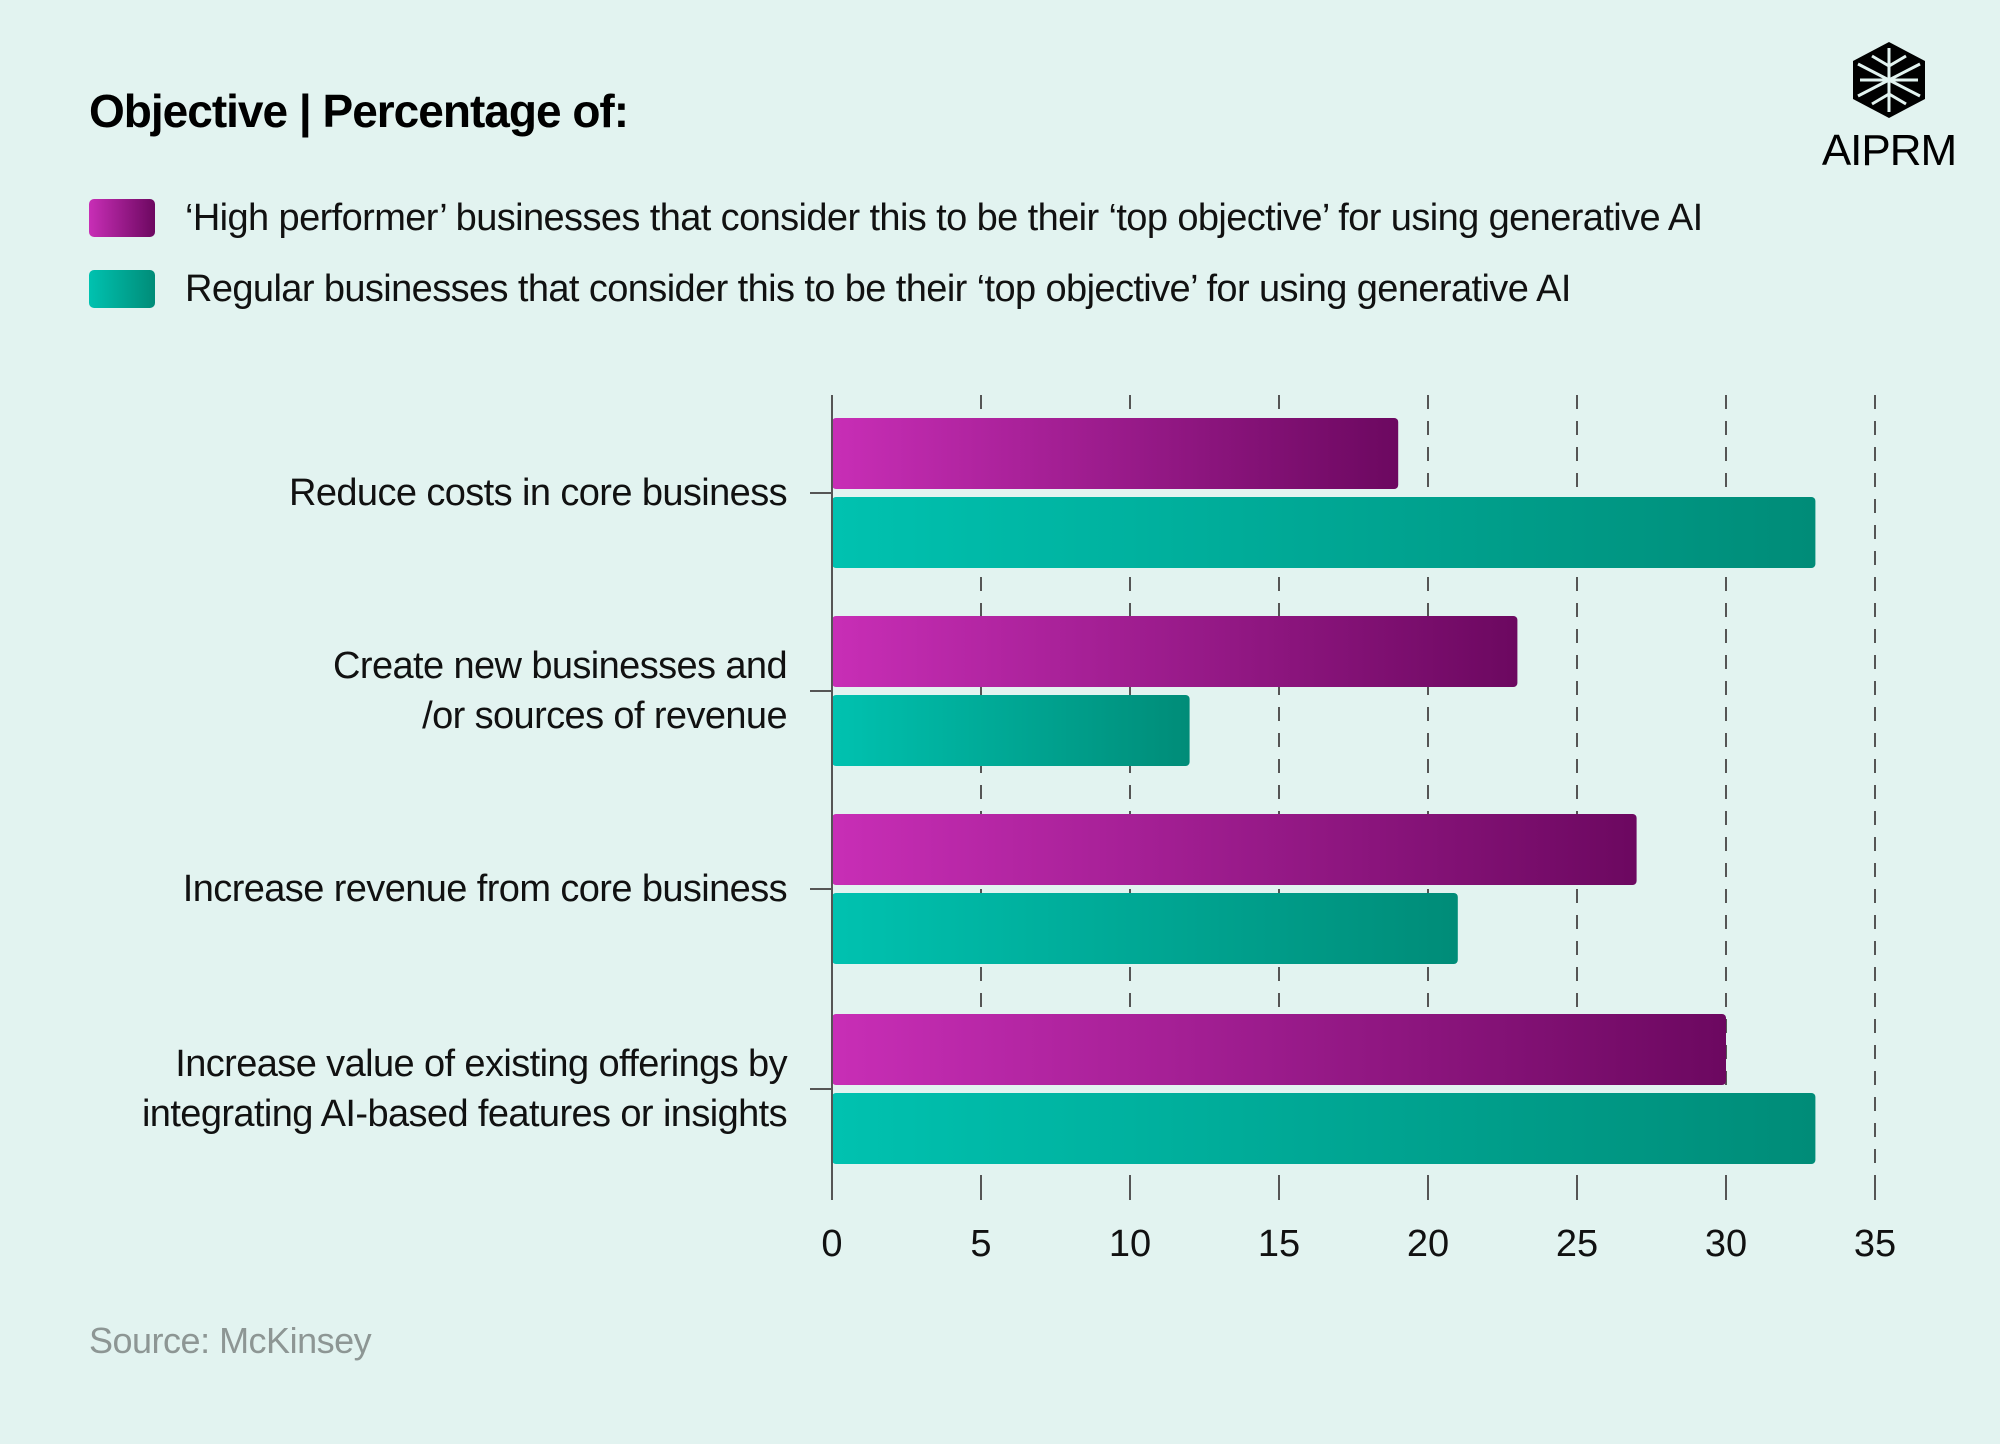  I want to click on category-label-line: Increase value of existing offerings by, so click(481, 1064).